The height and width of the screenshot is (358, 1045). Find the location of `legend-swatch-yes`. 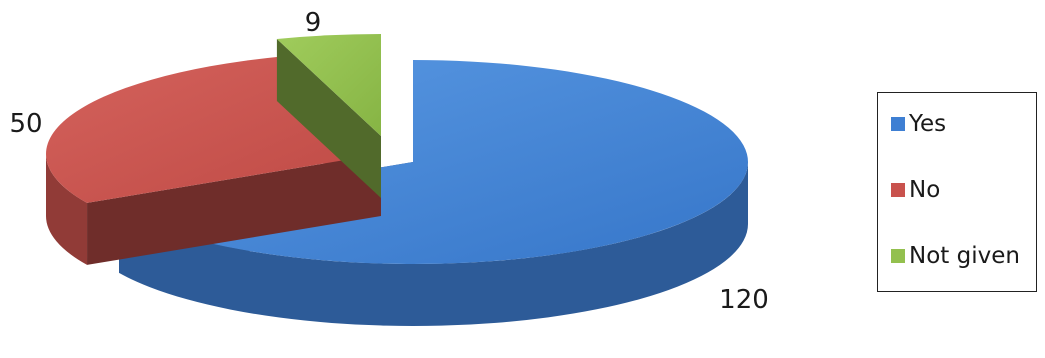

legend-swatch-yes is located at coordinates (898, 124).